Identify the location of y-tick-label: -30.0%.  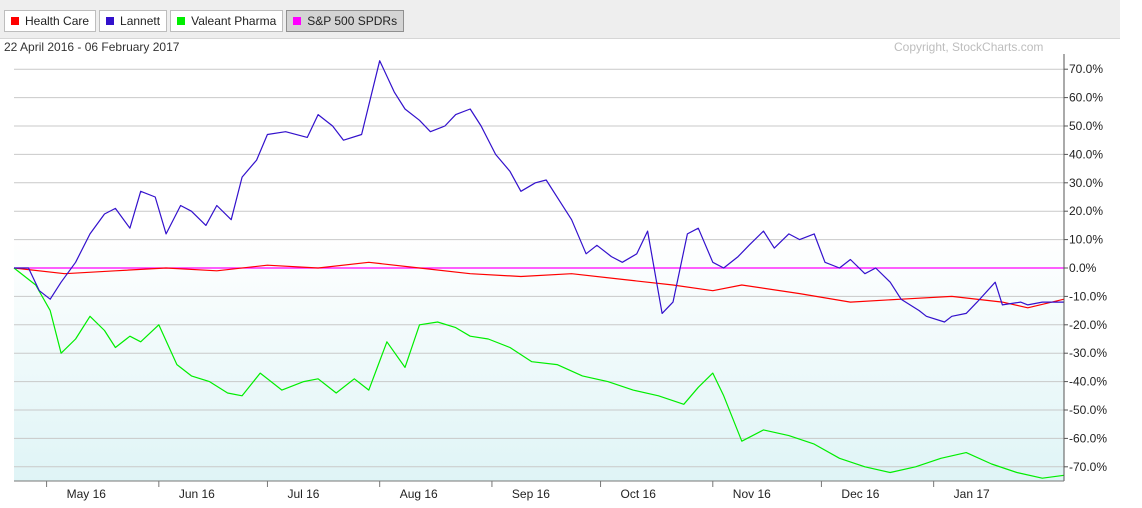
(1088, 353).